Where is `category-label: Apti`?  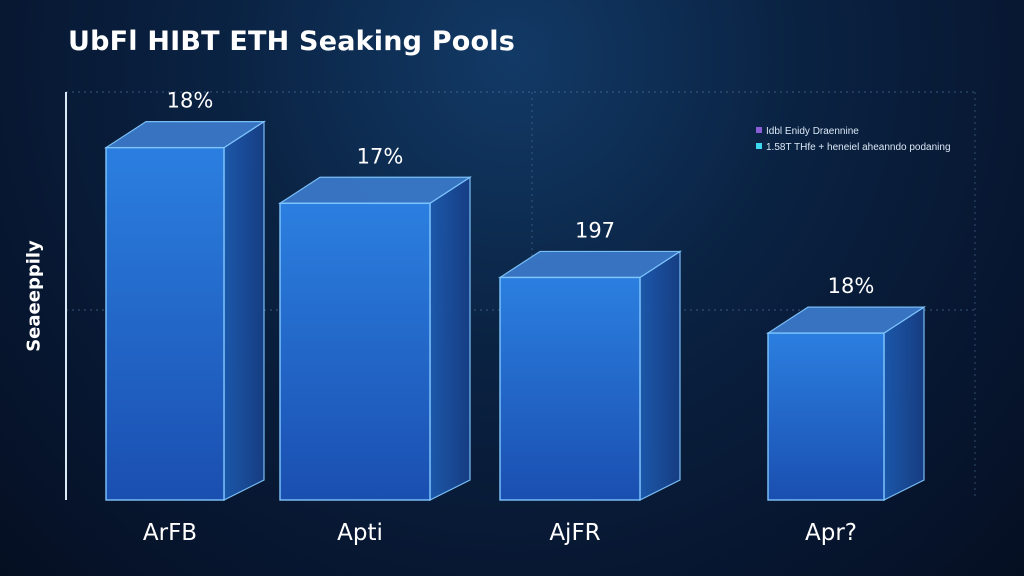 category-label: Apti is located at coordinates (360, 533).